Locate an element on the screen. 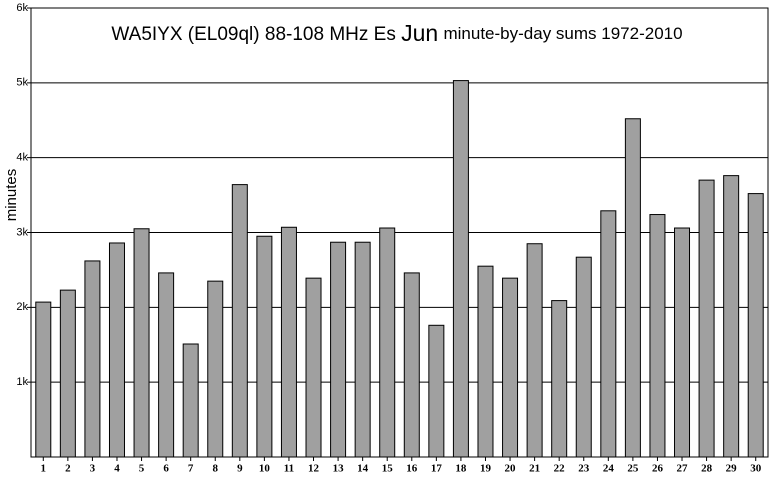 This screenshot has width=777, height=480. x-tick-label: 27 is located at coordinates (683, 469).